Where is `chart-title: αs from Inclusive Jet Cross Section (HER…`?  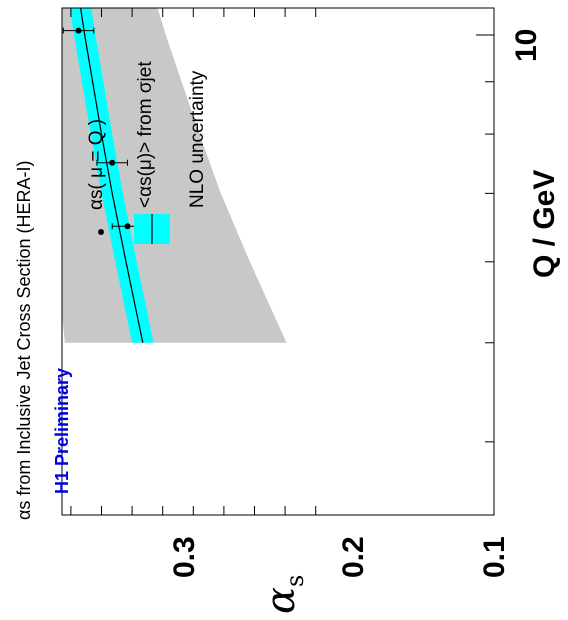
chart-title: αs from Inclusive Jet Cross Section (HER… is located at coordinates (24, 340).